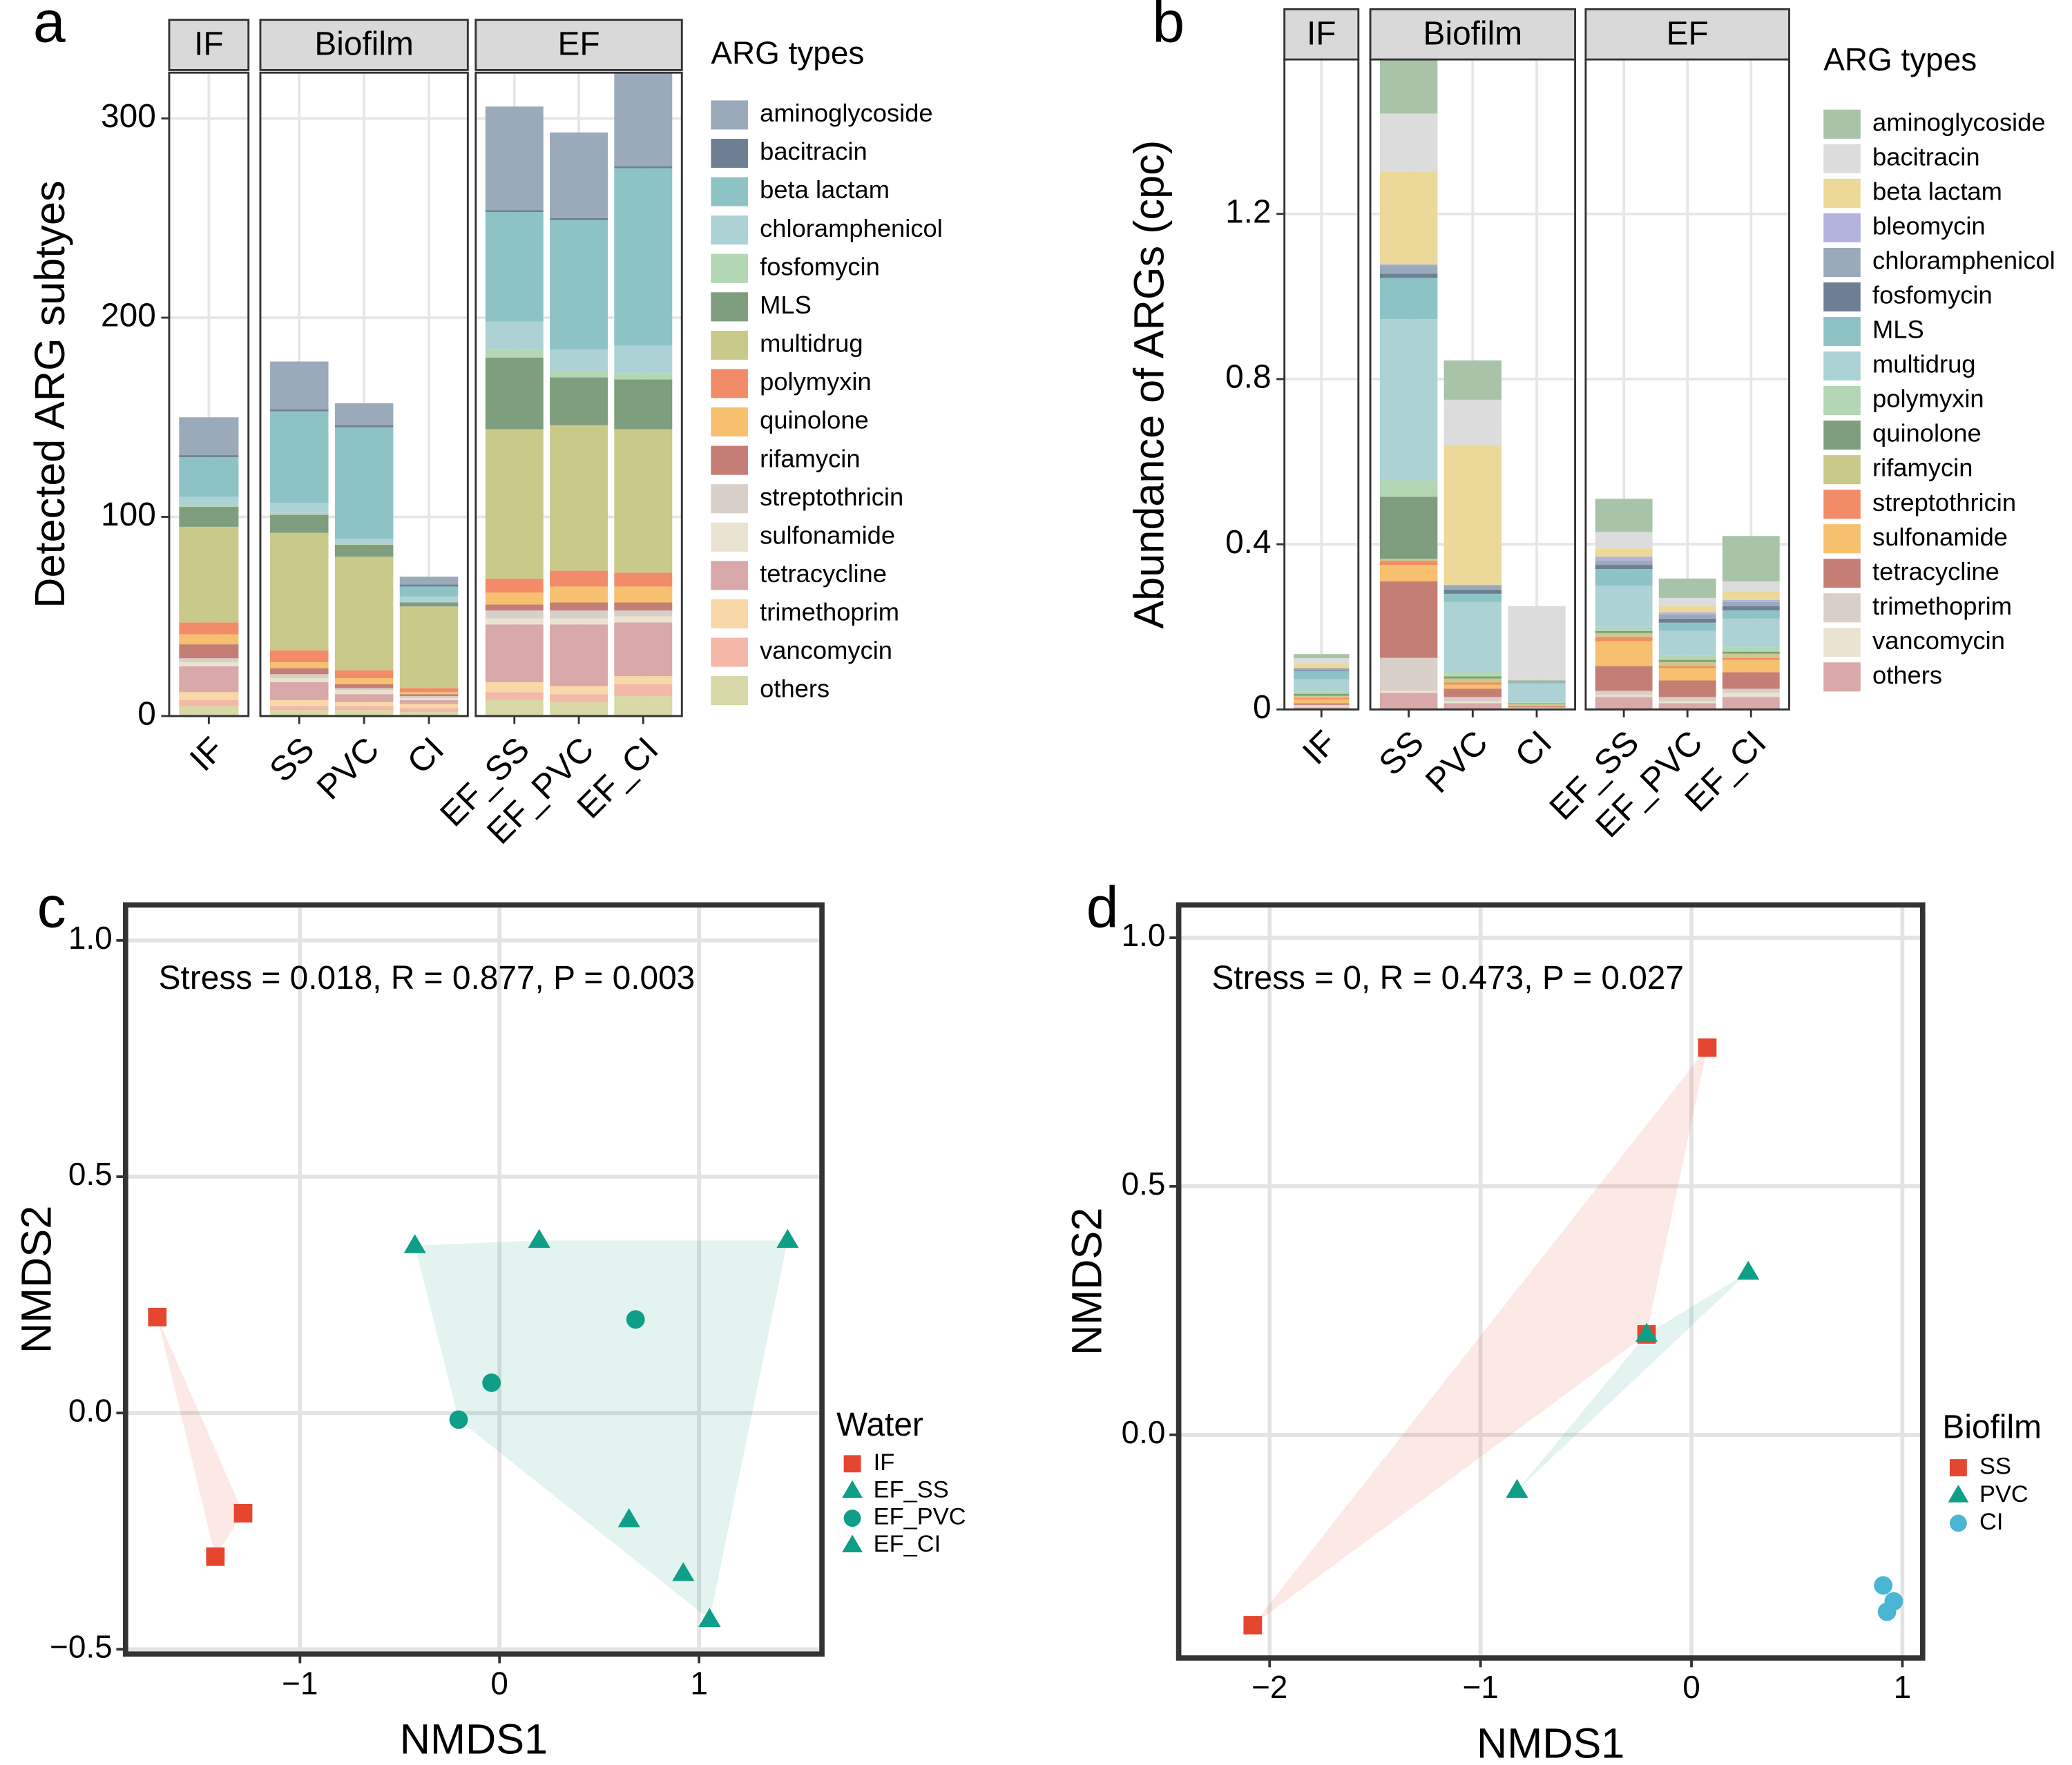 Image resolution: width=2072 pixels, height=1765 pixels. What do you see at coordinates (884, 1462) in the screenshot?
I see `legend-label: IF` at bounding box center [884, 1462].